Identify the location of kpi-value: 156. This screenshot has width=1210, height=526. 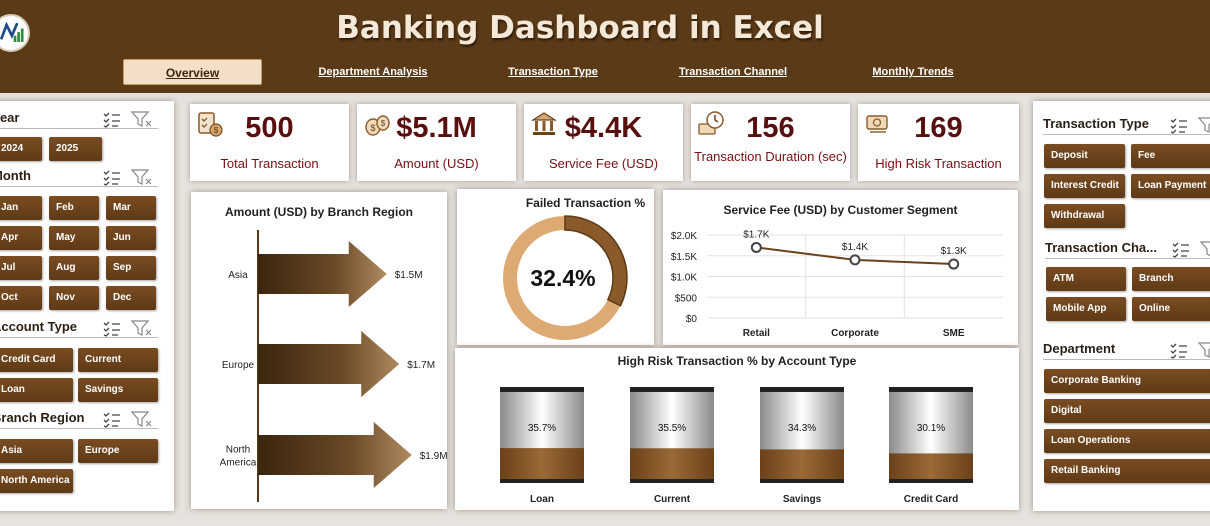
(770, 128).